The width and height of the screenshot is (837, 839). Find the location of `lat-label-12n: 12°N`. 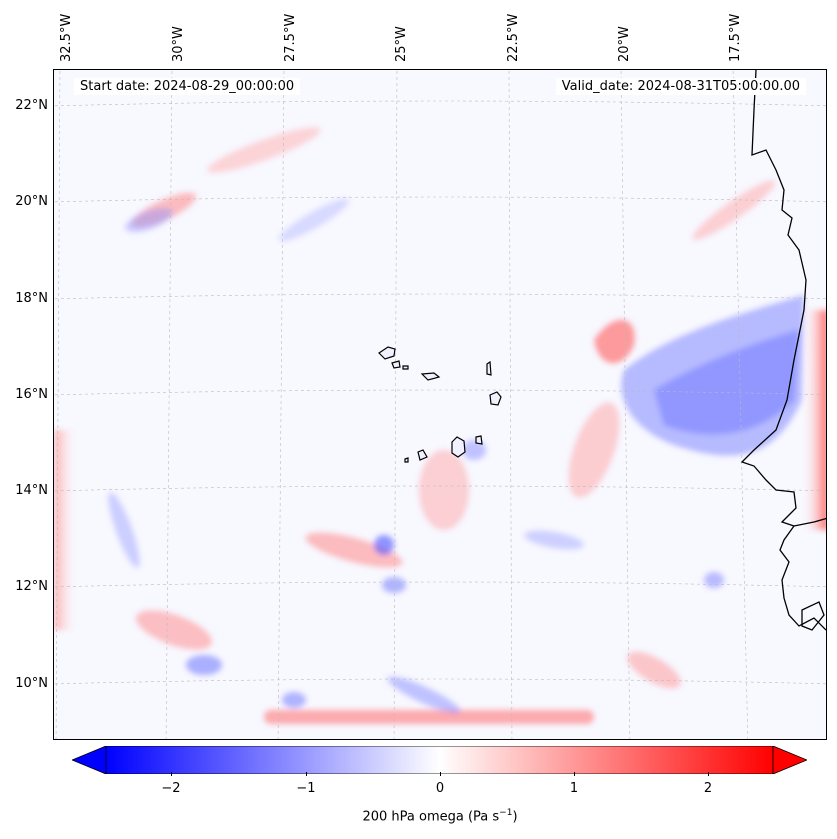

lat-label-12n: 12°N is located at coordinates (31, 586).